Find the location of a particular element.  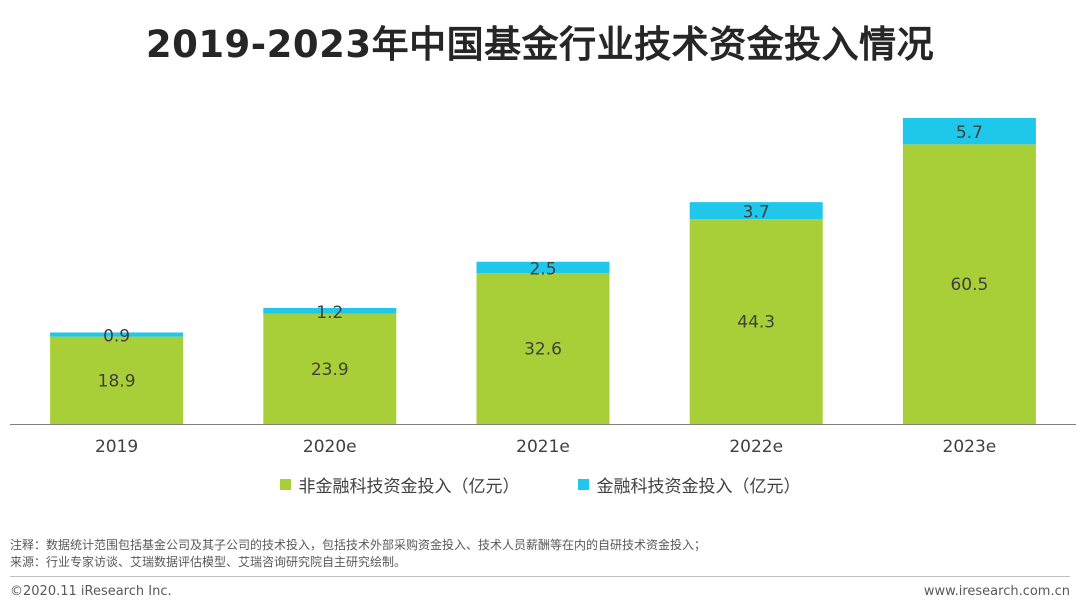

legend-swatch-non-fintech is located at coordinates (285, 484).